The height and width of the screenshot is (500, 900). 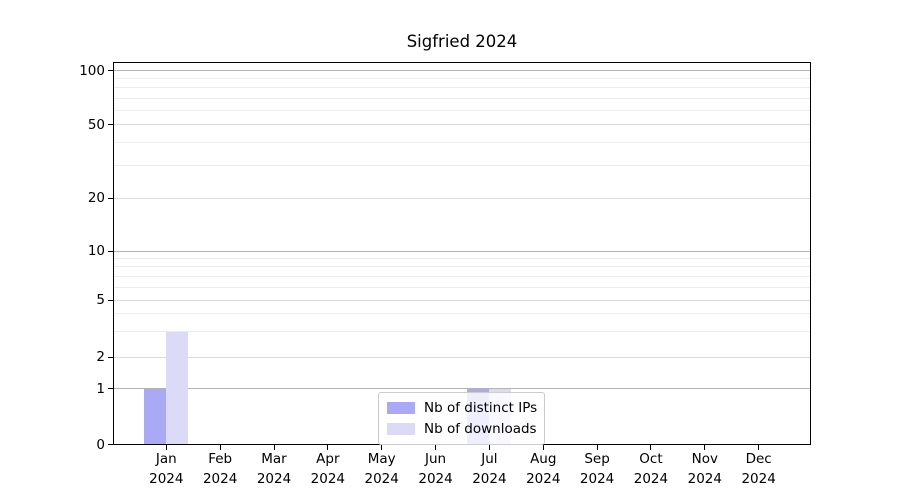 I want to click on legend-item-distinct-ips: Nb of distinct IPs, so click(x=462, y=408).